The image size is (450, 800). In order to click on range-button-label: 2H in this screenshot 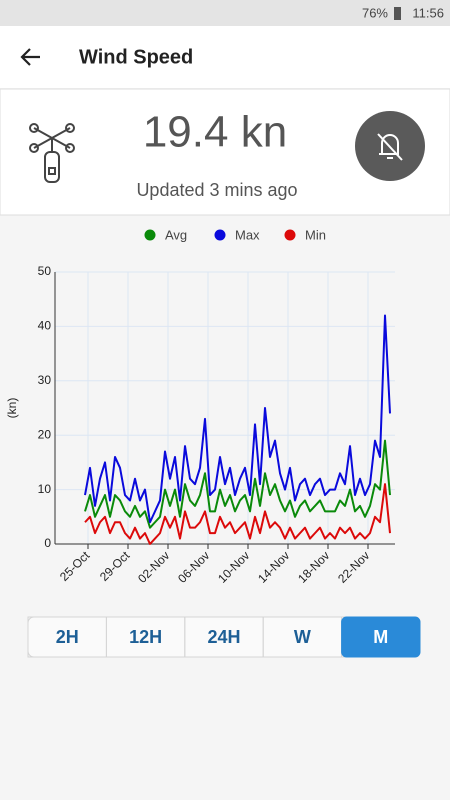, I will do `click(67, 637)`.